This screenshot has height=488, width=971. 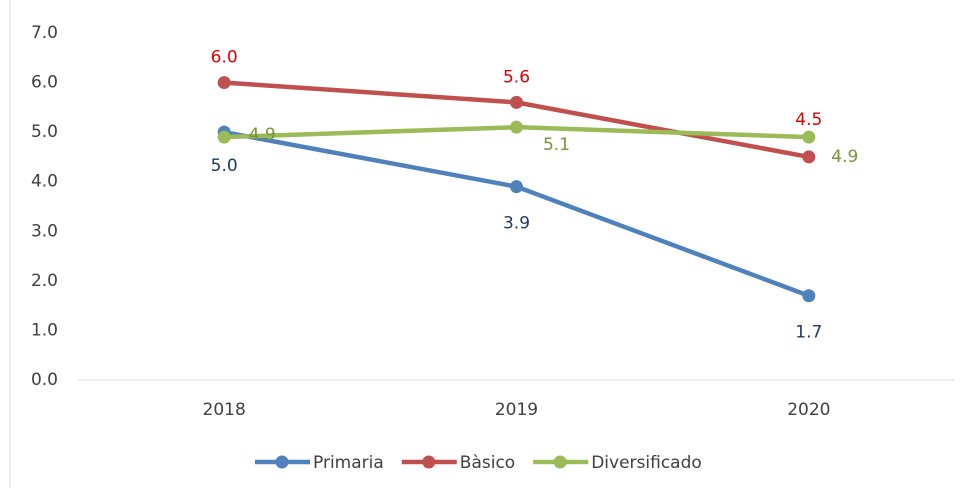 What do you see at coordinates (808, 333) in the screenshot?
I see `data-label: 1.7` at bounding box center [808, 333].